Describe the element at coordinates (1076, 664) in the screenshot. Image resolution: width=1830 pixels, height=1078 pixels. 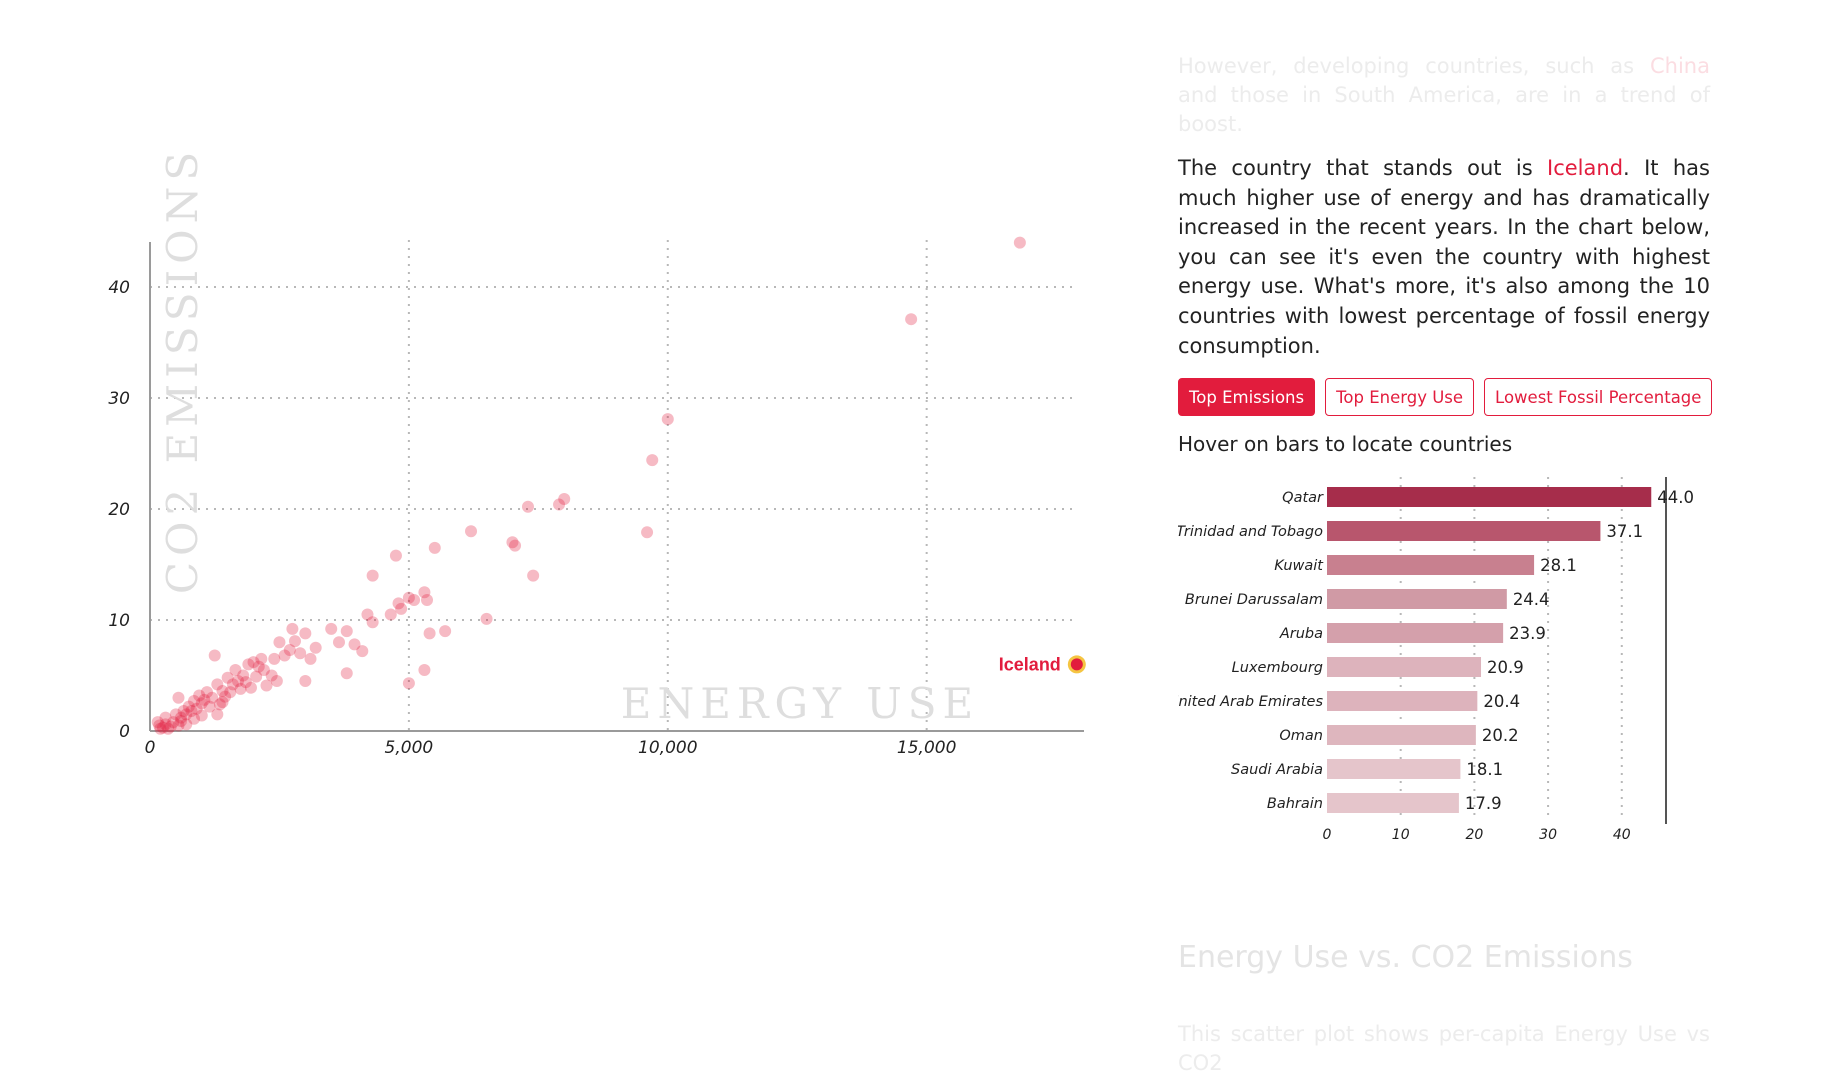
I see `iceland-point` at that location.